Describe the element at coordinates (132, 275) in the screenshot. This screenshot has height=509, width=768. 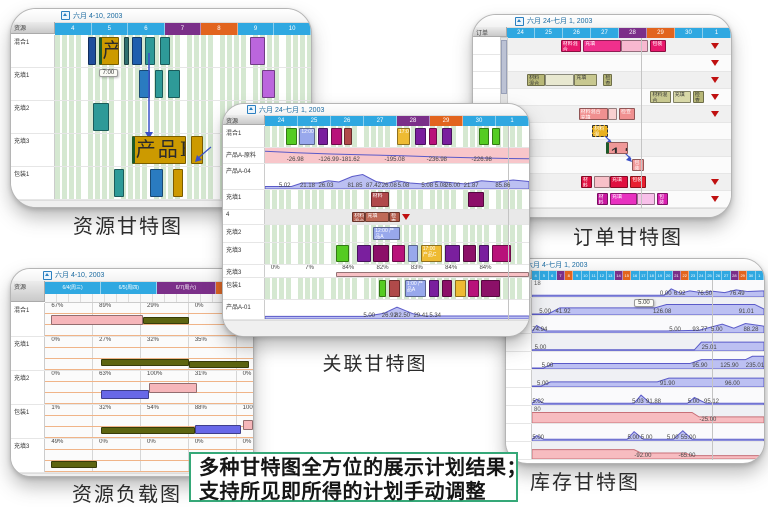
I see `titlebar: 六月 4-10, 2003` at that location.